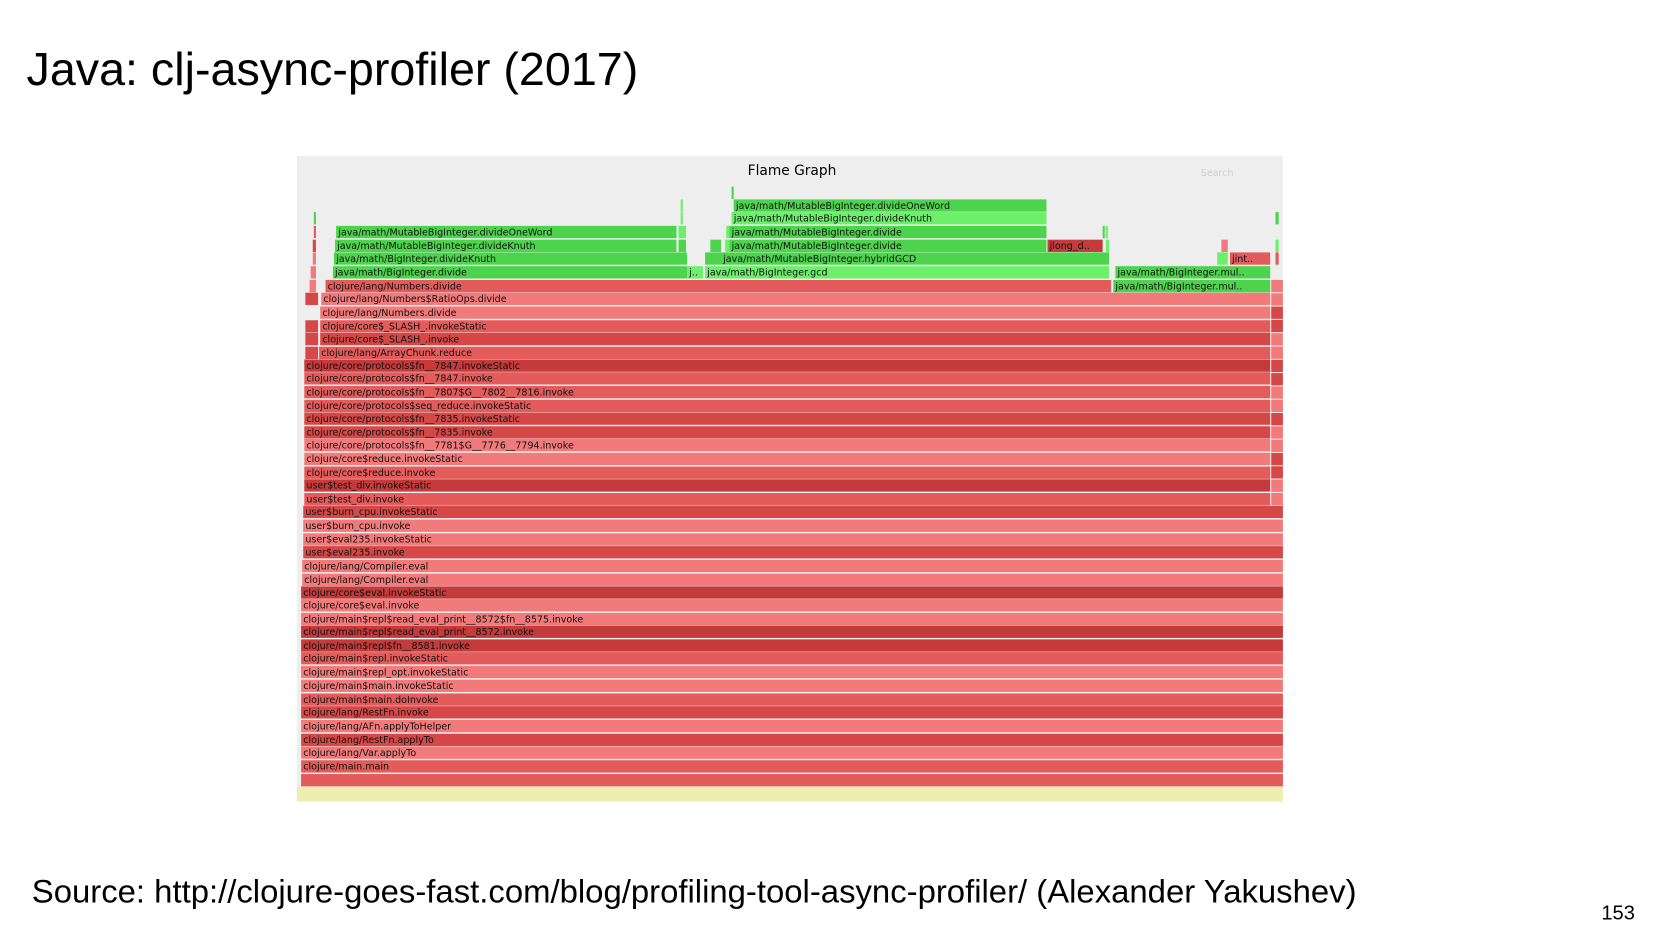 Image resolution: width=1654 pixels, height=931 pixels. What do you see at coordinates (435, 246) in the screenshot?
I see `frame-label: java/math/MutableBigInteger.divideKnuth` at bounding box center [435, 246].